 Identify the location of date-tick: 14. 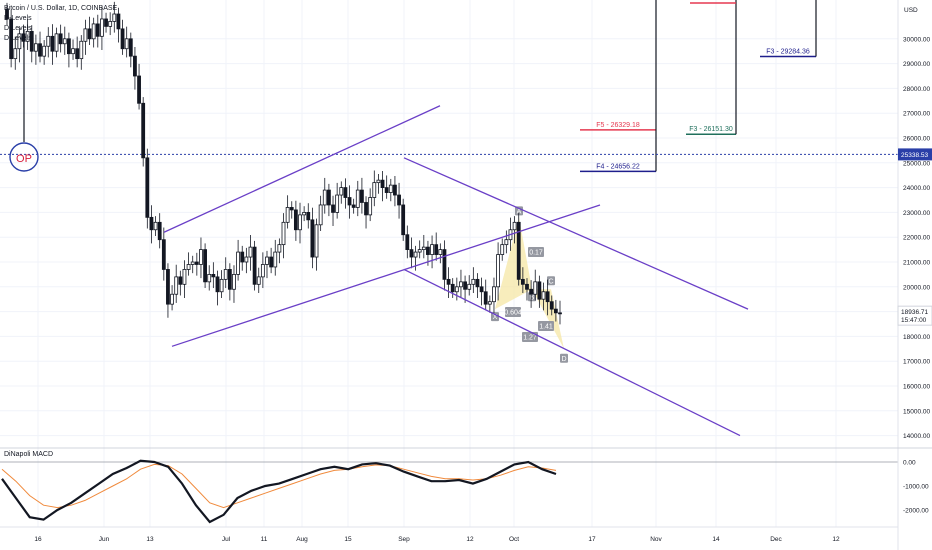
(716, 539).